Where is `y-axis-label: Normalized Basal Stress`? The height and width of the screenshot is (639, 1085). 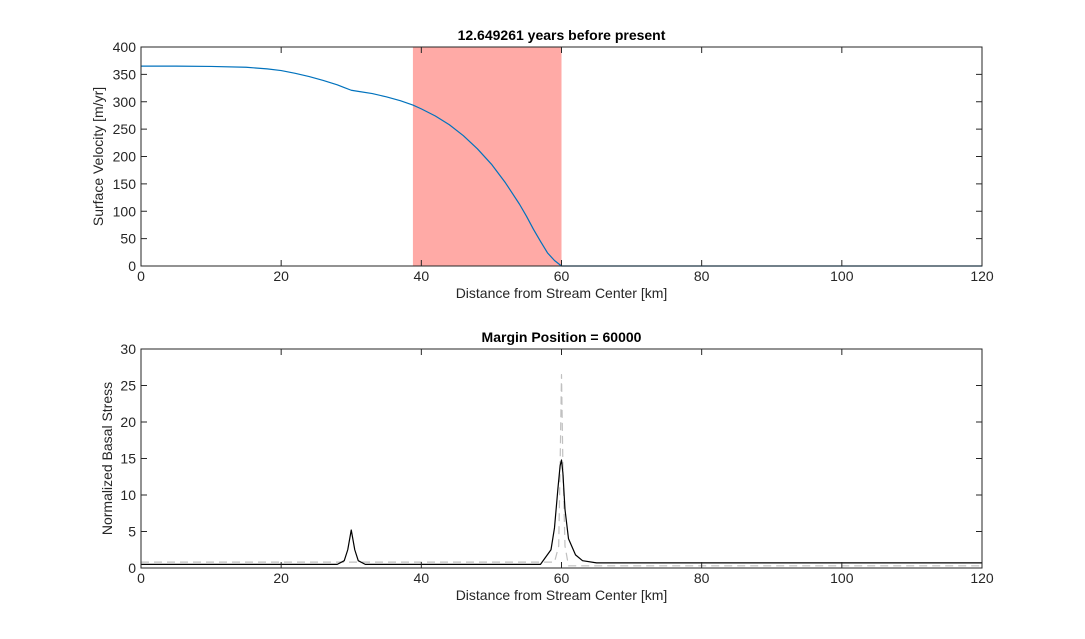
y-axis-label: Normalized Basal Stress is located at coordinates (107, 458).